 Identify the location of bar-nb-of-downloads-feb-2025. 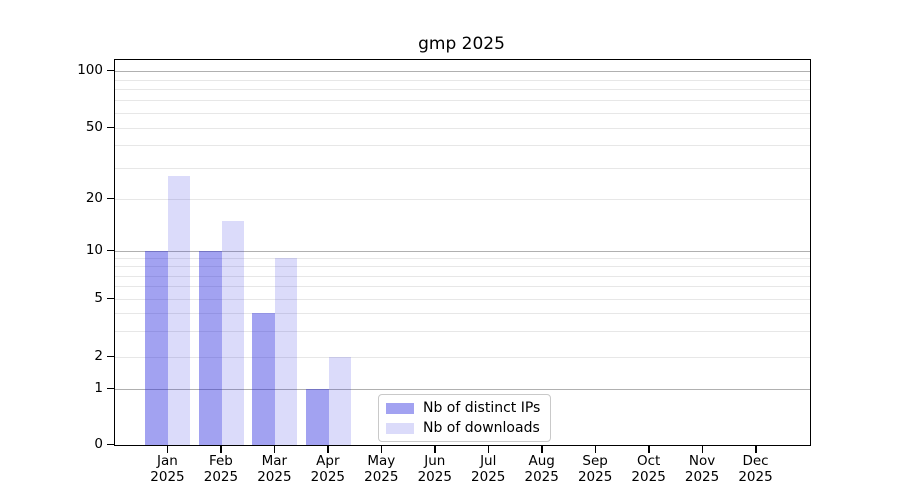
(232, 332).